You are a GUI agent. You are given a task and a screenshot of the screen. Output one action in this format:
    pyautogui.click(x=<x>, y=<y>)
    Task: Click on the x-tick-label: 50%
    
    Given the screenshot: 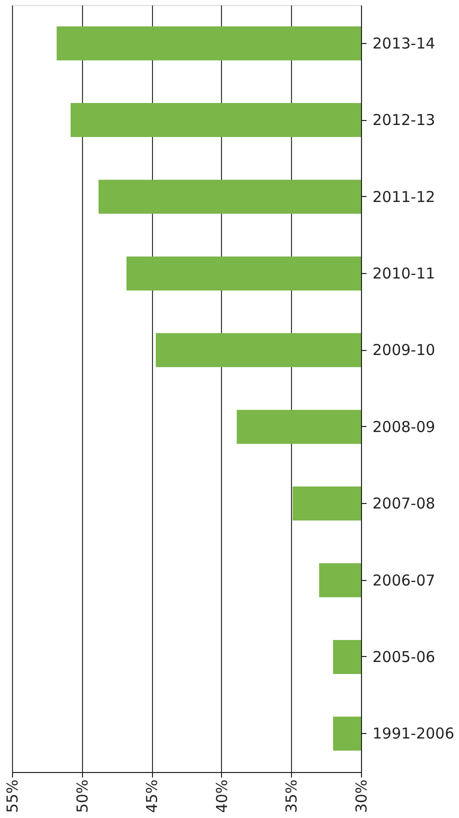 What is the action you would take?
    pyautogui.click(x=82, y=796)
    